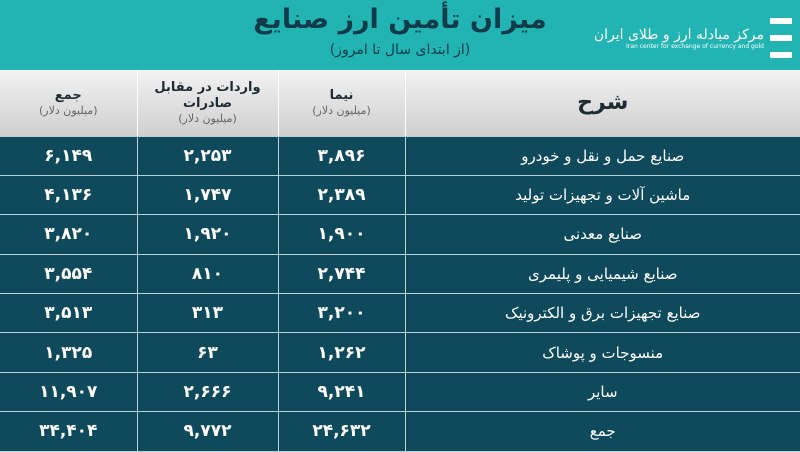 Image resolution: width=800 pixels, height=452 pixels. Describe the element at coordinates (341, 274) in the screenshot. I see `cell-nima: ۲,۷۴۴` at that location.